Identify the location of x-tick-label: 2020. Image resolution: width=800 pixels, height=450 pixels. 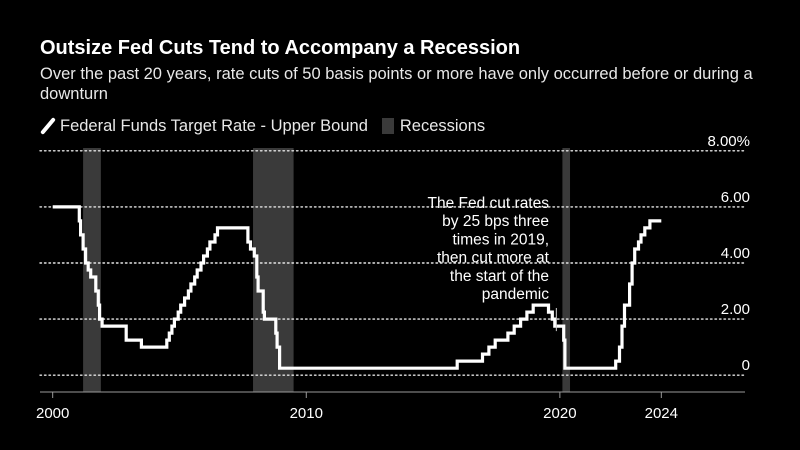
(559, 413).